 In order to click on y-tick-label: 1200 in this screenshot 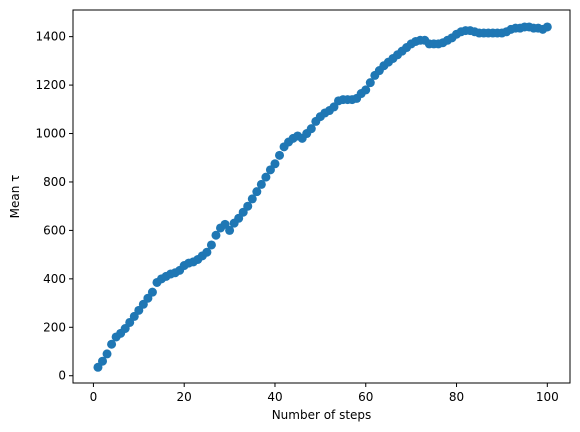, I will do `click(50, 85)`.